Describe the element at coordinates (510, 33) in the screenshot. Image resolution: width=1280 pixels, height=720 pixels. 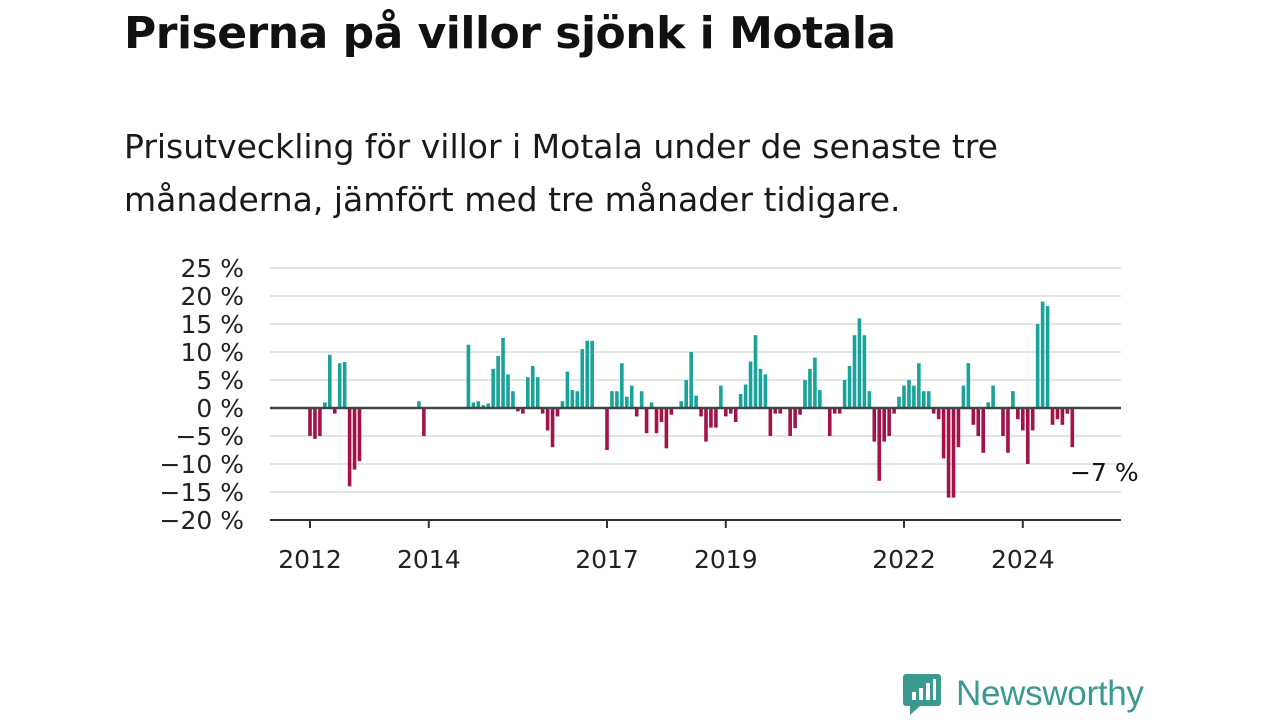
I see `chart-title: Priserna på villor sjönk i Motala` at that location.